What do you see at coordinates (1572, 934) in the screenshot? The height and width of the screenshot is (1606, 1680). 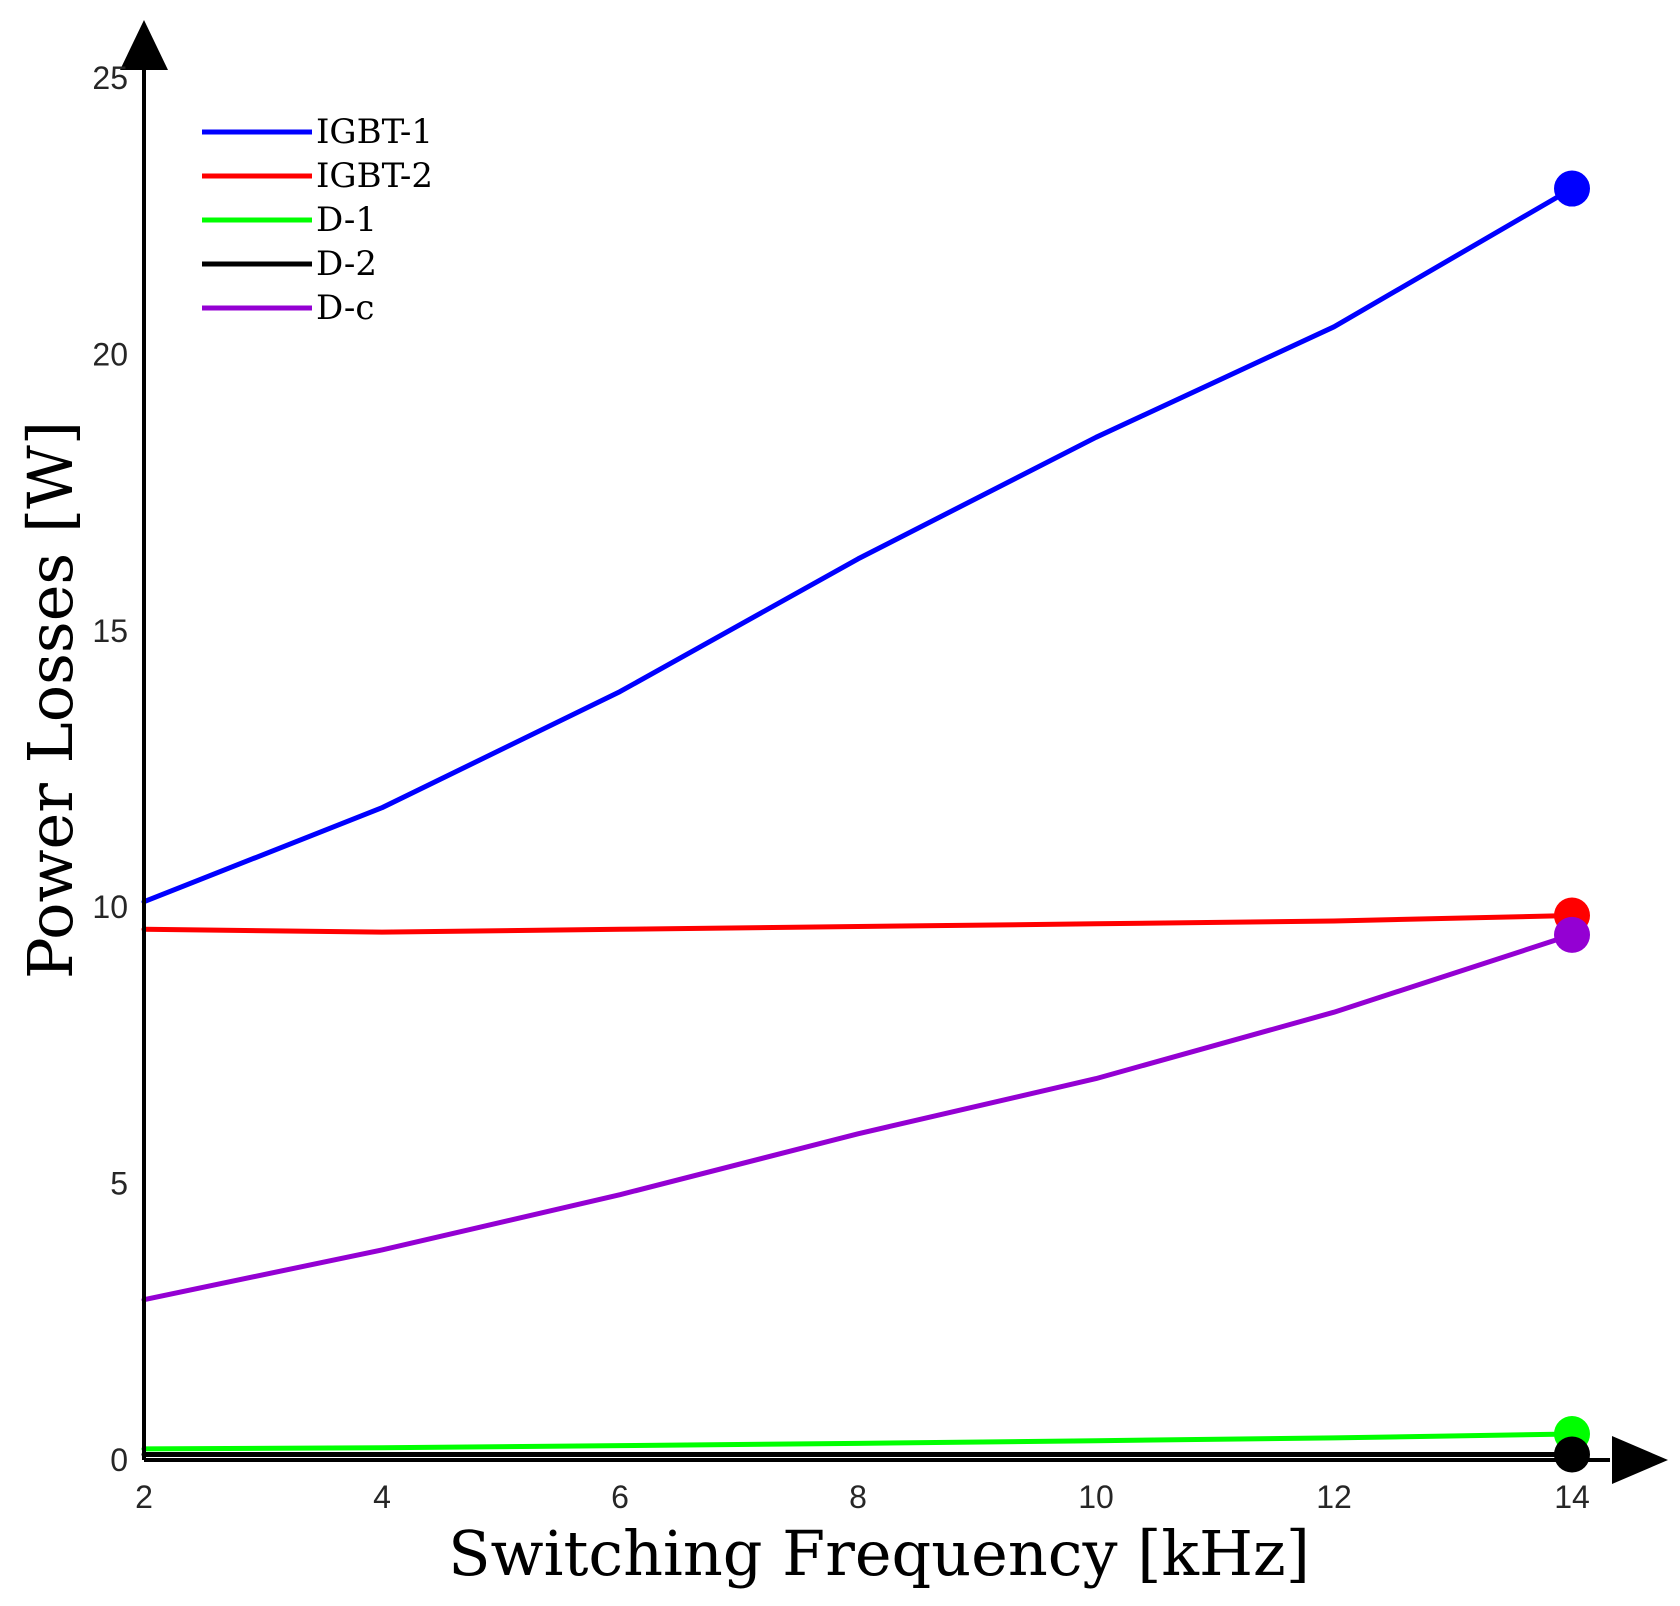 I see `end-marker-d-c` at bounding box center [1572, 934].